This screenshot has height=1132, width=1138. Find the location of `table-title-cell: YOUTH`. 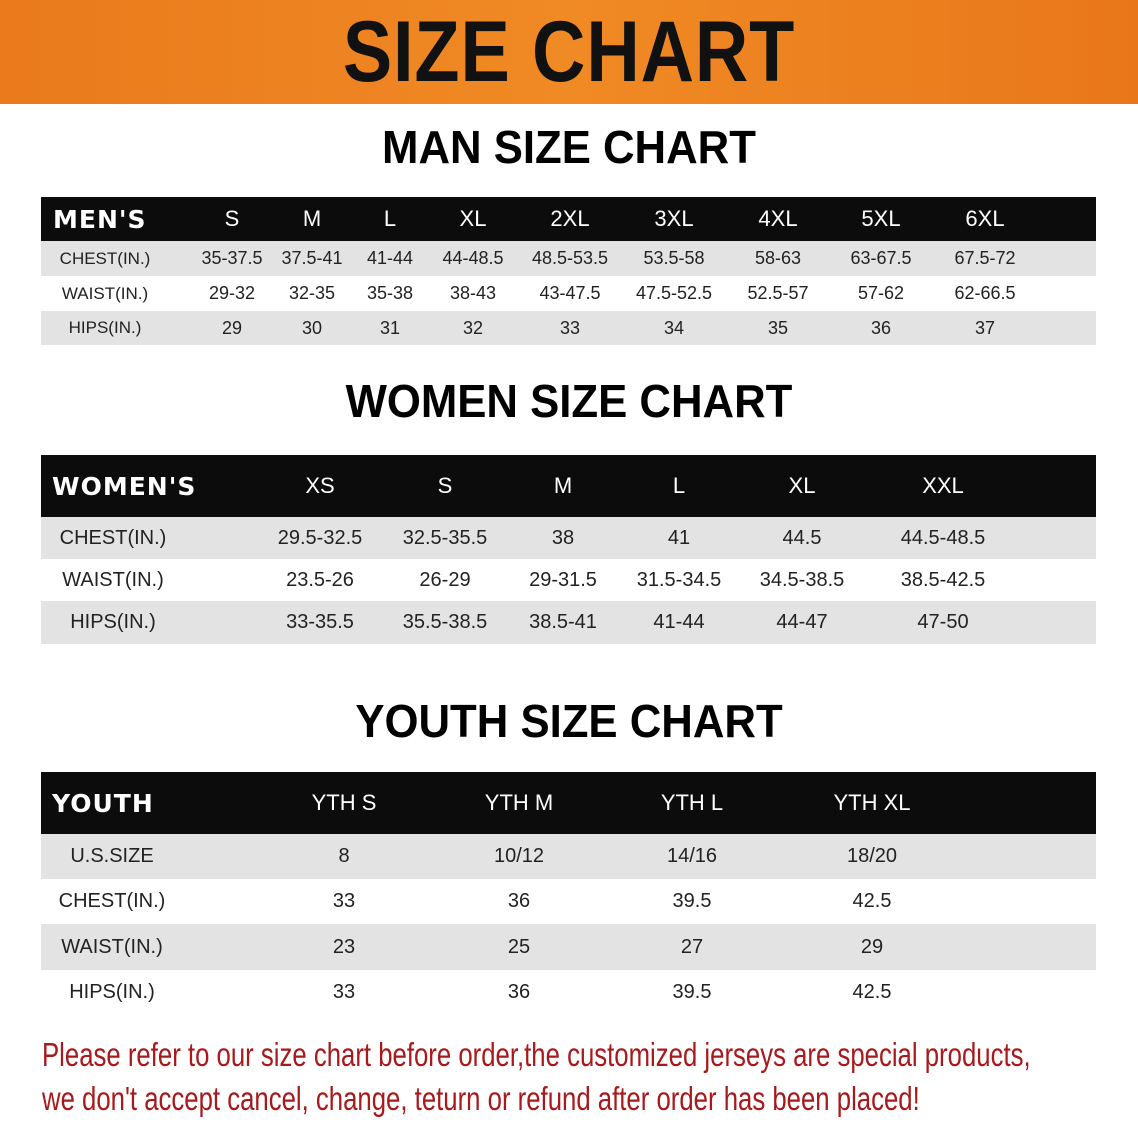

table-title-cell: YOUTH is located at coordinates (103, 803).